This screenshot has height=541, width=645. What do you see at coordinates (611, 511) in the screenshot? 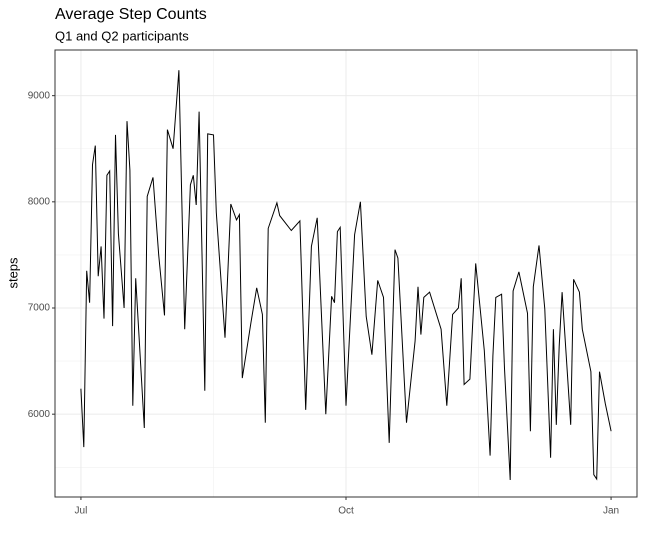
I see `x-tick-label: Jan` at bounding box center [611, 511].